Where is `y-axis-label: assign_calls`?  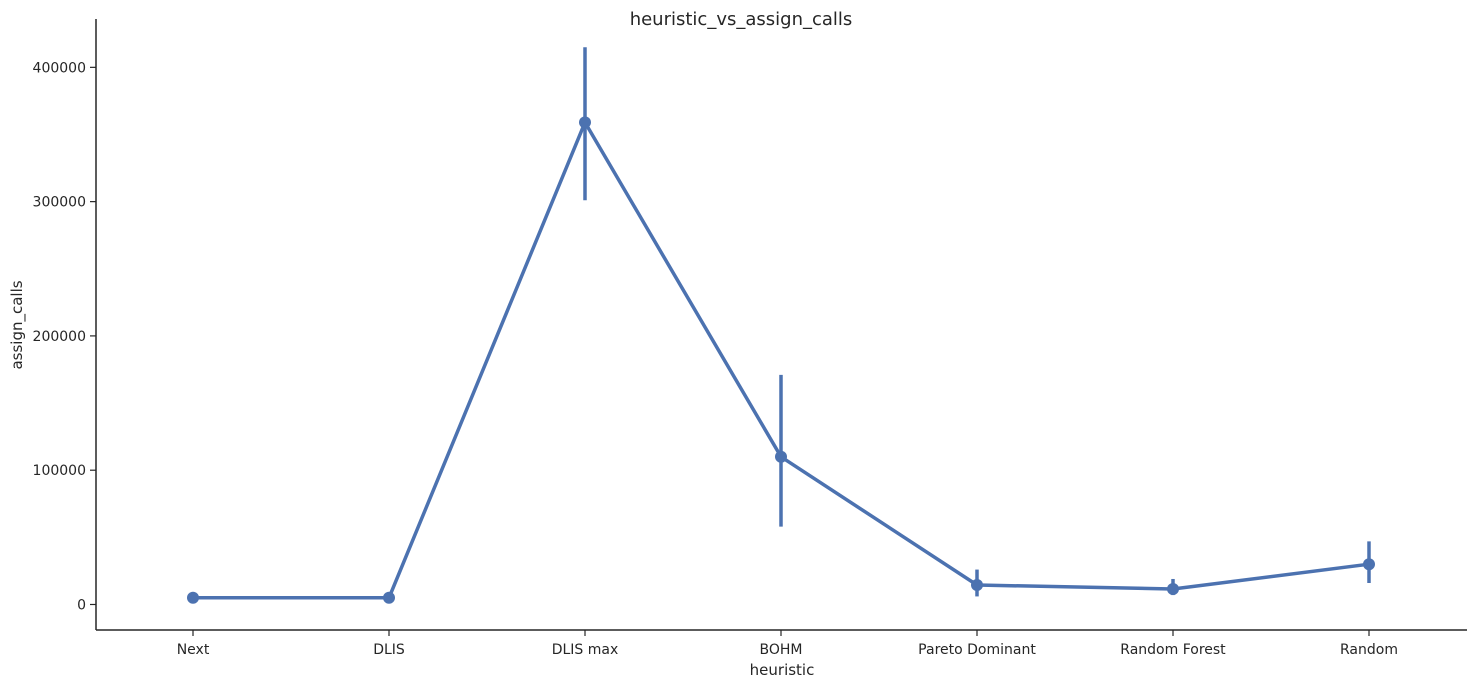 y-axis-label: assign_calls is located at coordinates (17, 324).